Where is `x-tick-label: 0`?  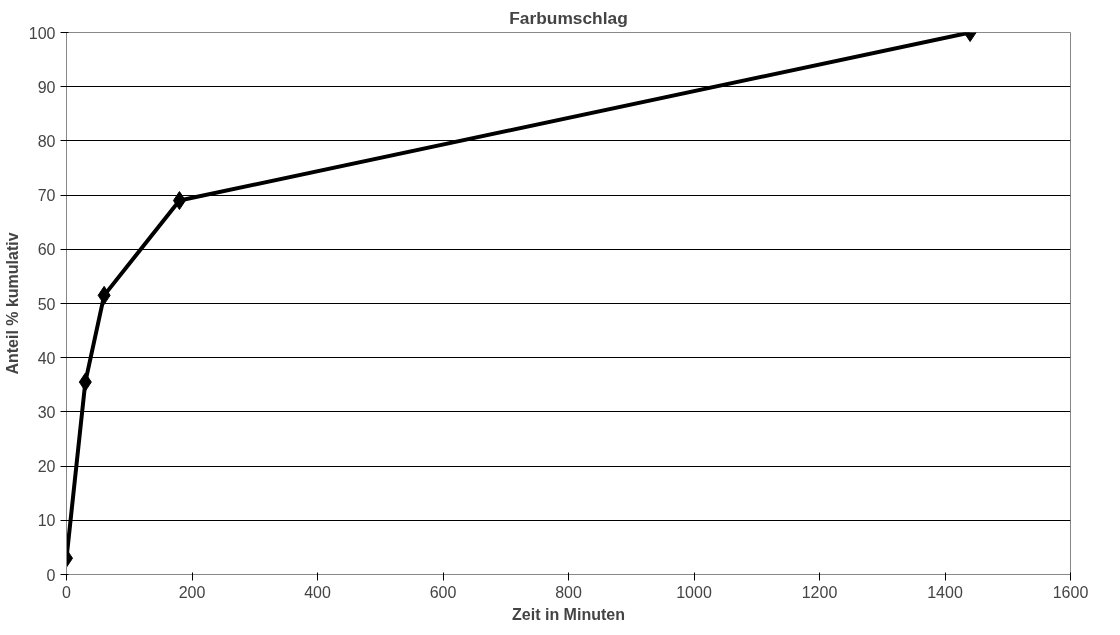
x-tick-label: 0 is located at coordinates (67, 592).